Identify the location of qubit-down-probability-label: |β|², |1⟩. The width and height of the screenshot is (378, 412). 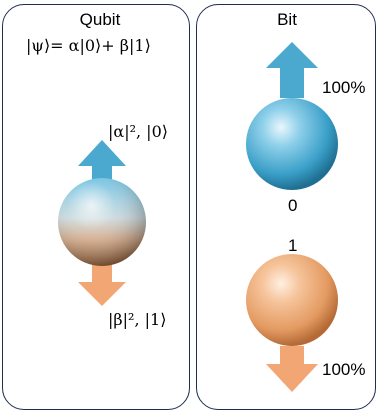
(137, 319).